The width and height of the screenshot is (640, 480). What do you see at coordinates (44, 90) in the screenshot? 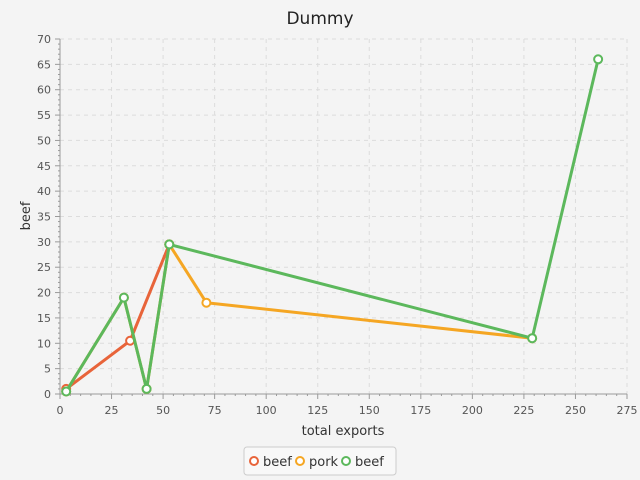
I see `y-tick-label: 60` at bounding box center [44, 90].